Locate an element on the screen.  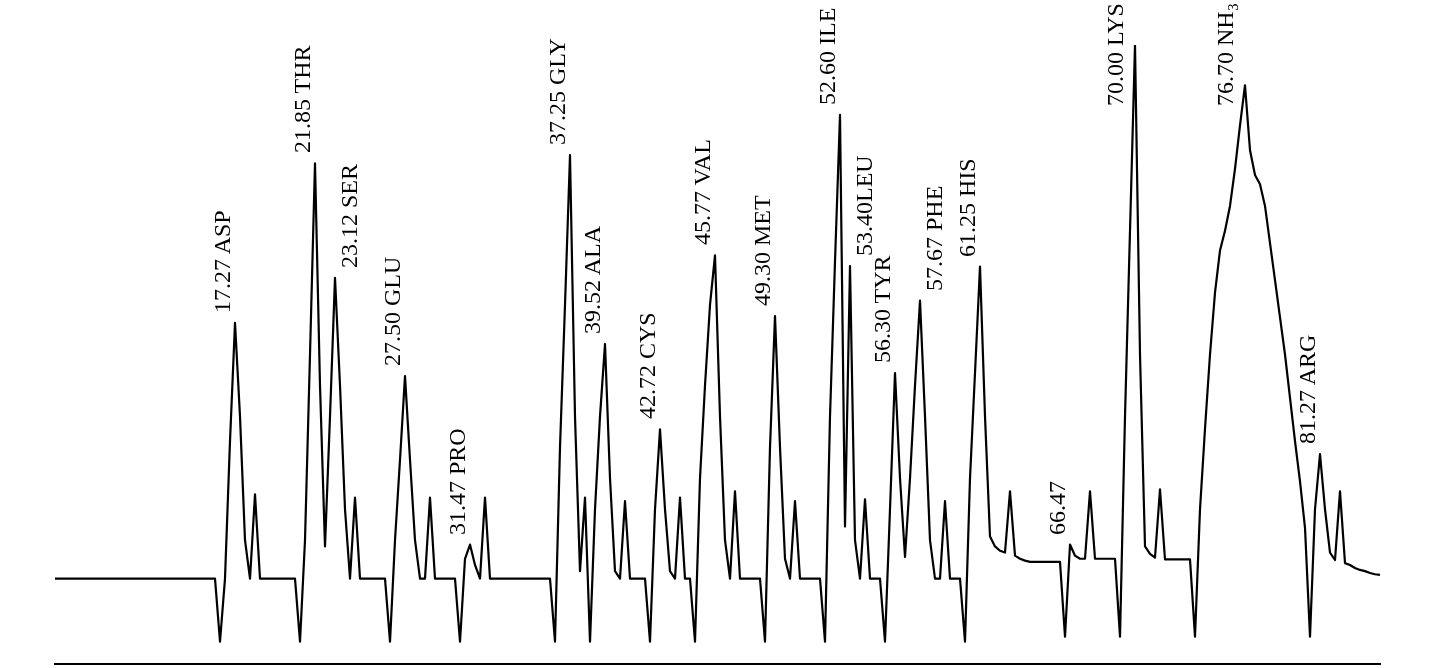
annotation: 42.72 CYS is located at coordinates (647, 366).